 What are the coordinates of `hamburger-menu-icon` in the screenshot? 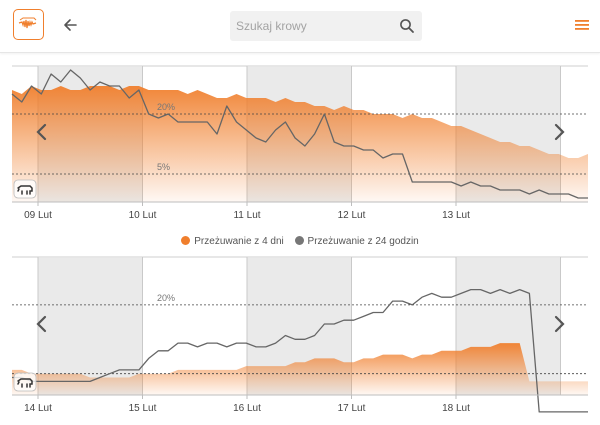 It's located at (582, 25).